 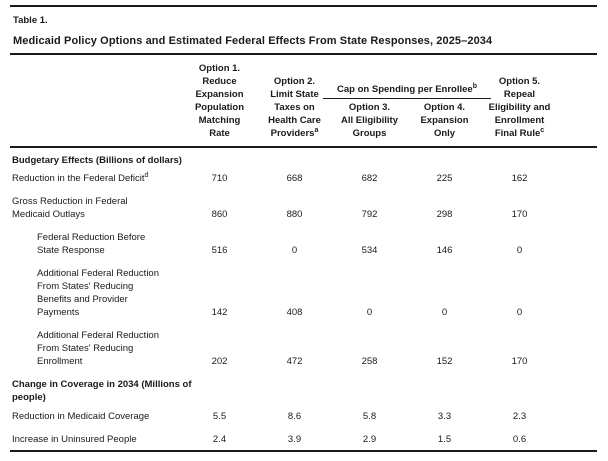 I want to click on spanner-text: Cap on Spending per Enrollee, so click(x=405, y=89).